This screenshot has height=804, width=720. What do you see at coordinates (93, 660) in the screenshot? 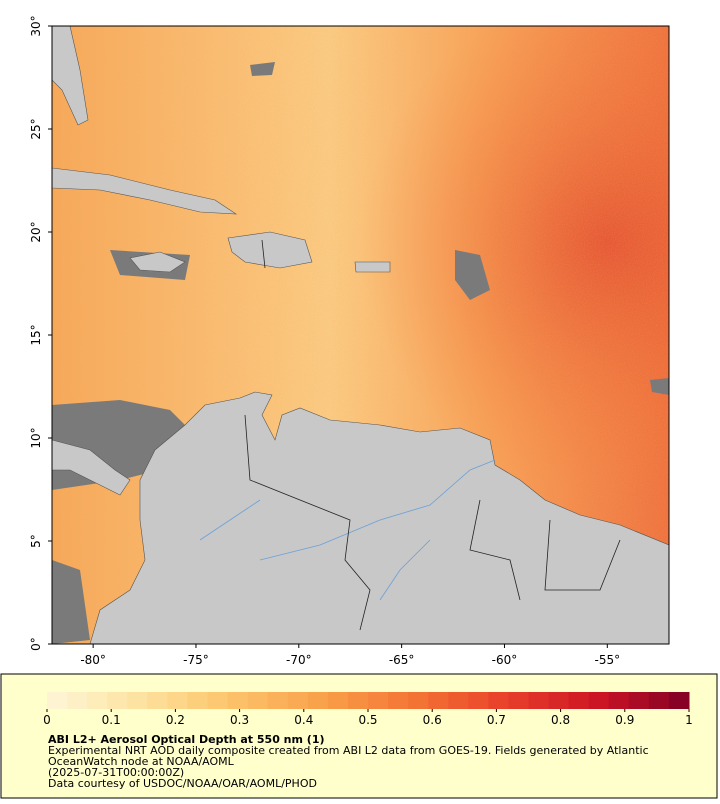
I see `x-tick-label: -80°` at bounding box center [93, 660].